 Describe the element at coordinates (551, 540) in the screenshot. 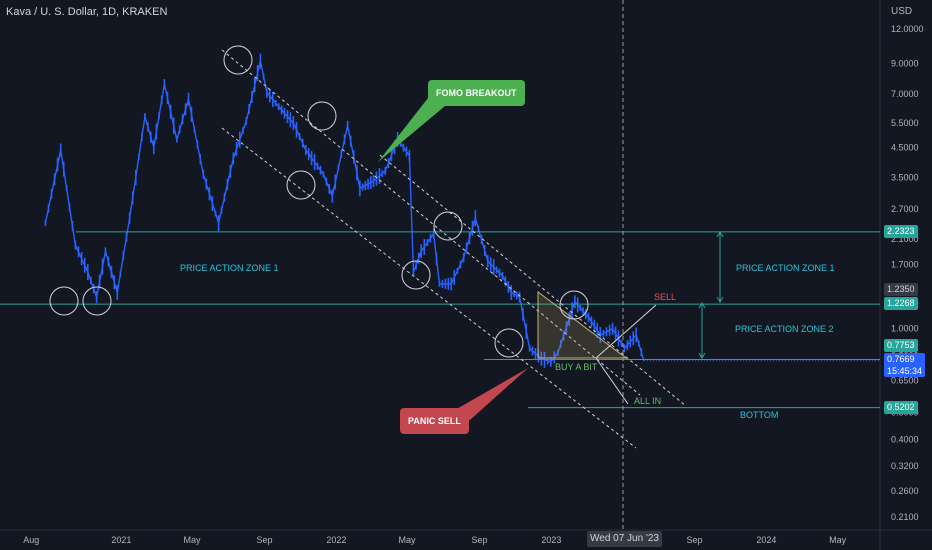

I see `x-tick-label: 2023` at that location.